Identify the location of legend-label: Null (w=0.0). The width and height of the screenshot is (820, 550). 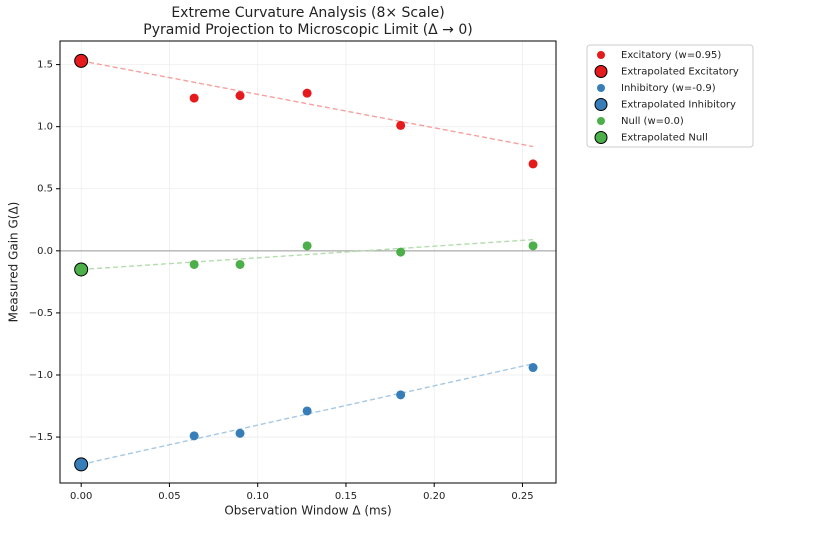
(652, 121).